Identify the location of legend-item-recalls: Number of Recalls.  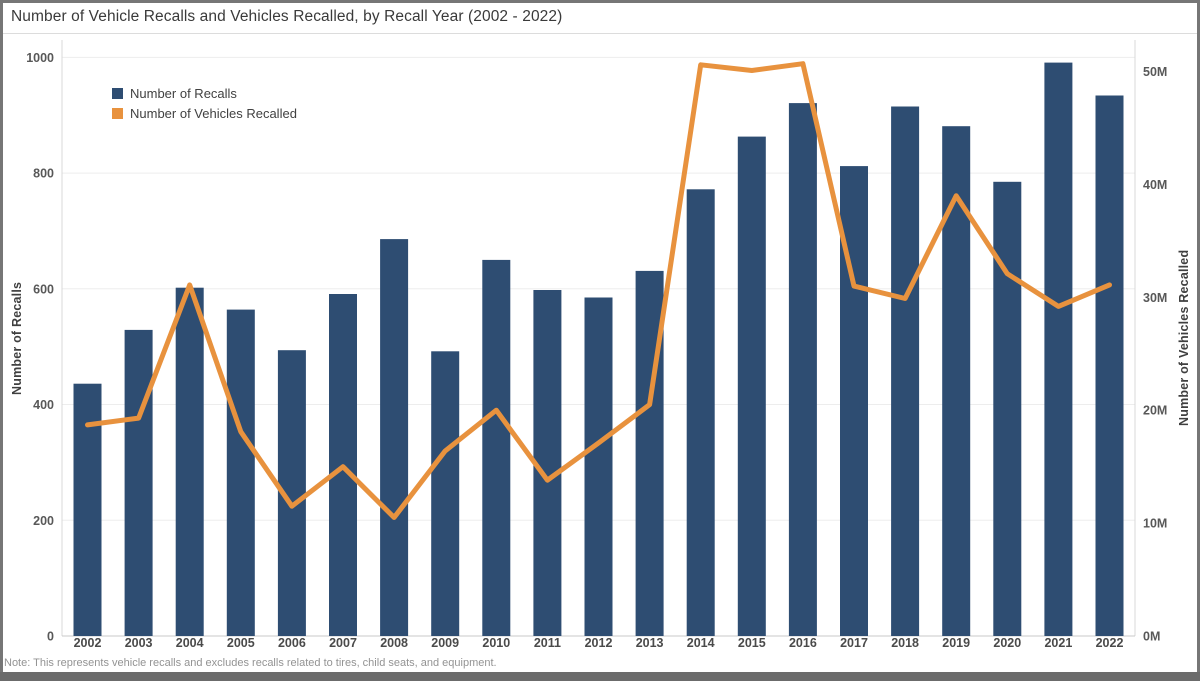
(204, 93).